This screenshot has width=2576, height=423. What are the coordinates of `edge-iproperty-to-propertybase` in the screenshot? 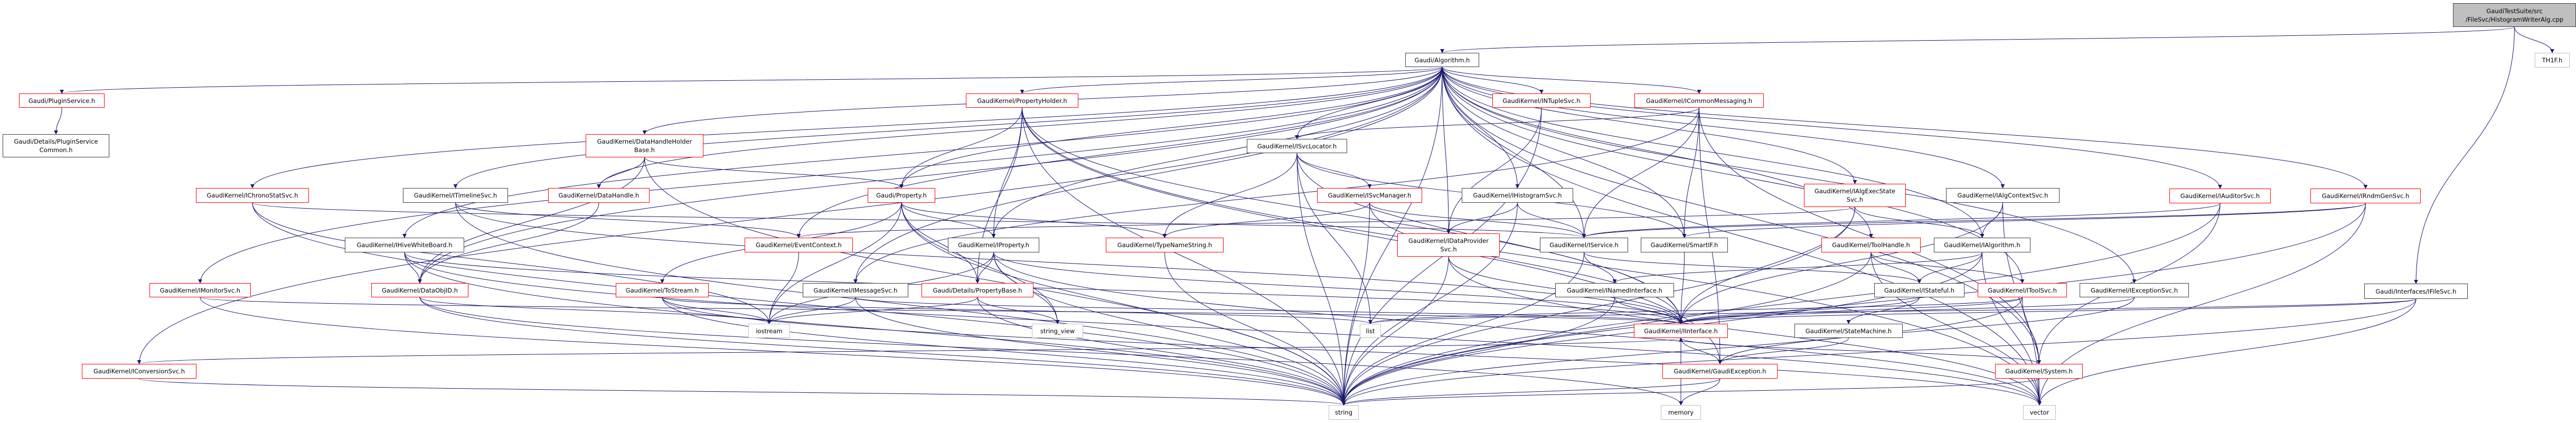 It's located at (984, 268).